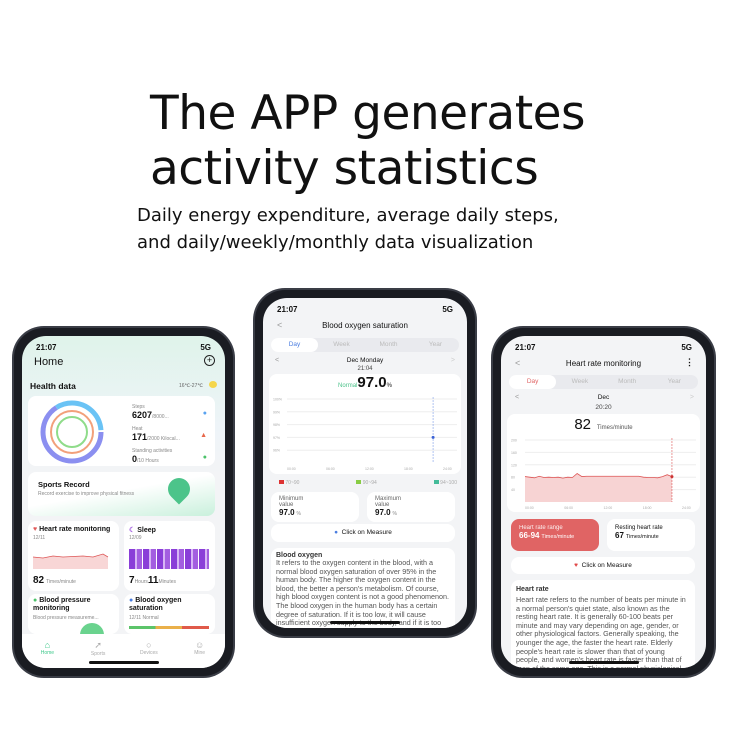 The image size is (750, 750). Describe the element at coordinates (98, 654) in the screenshot. I see `nav-sports: ➚ Sports` at that location.